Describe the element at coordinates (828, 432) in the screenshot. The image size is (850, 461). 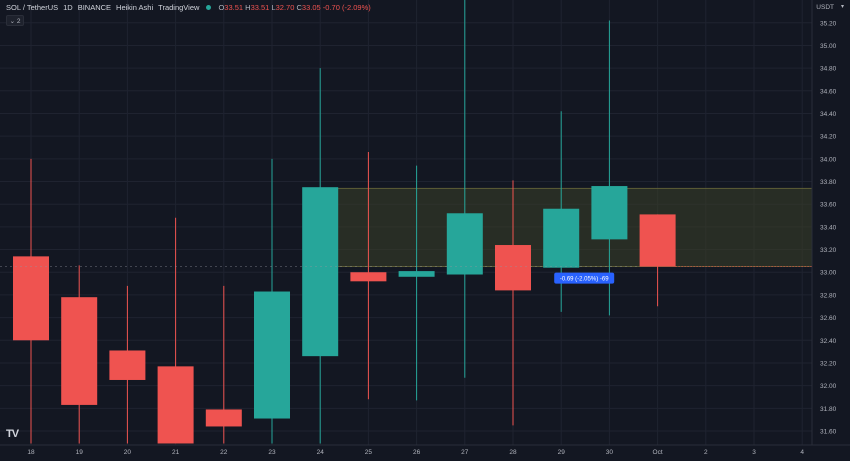
I see `y-tick-label: 31.60` at that location.